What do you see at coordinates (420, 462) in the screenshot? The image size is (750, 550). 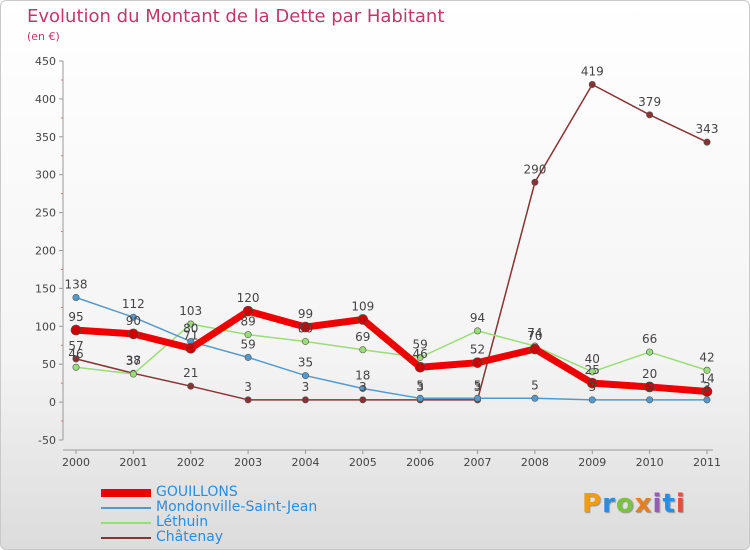 I see `x-tick-label: 2006` at bounding box center [420, 462].